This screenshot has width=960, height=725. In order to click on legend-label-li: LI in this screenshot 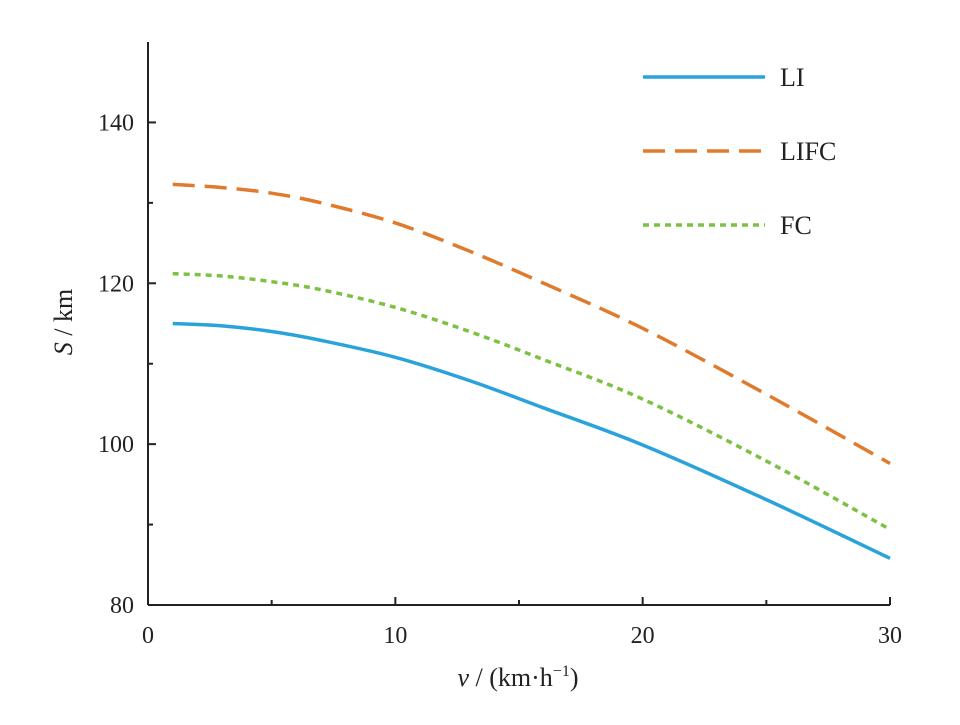, I will do `click(792, 77)`.